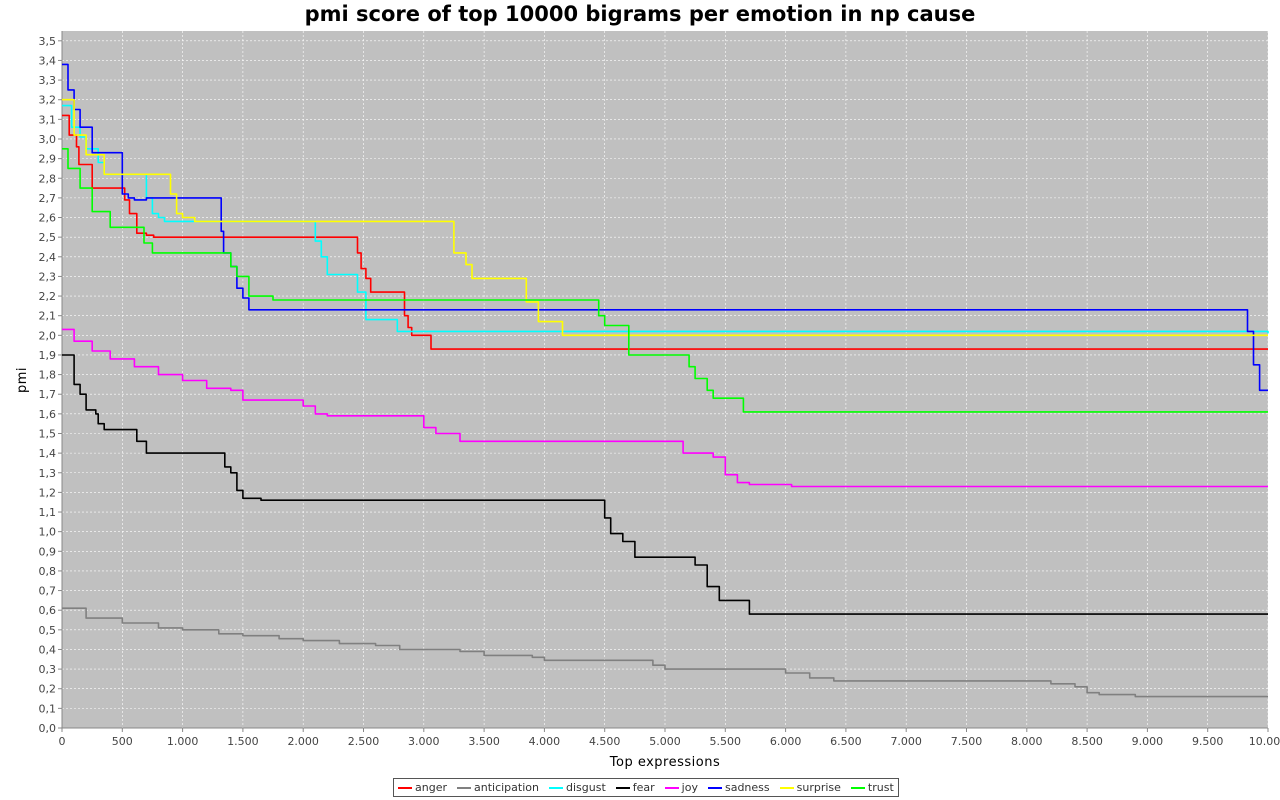 Image resolution: width=1280 pixels, height=800 pixels. I want to click on y-tick-label: 2,2, so click(48, 296).